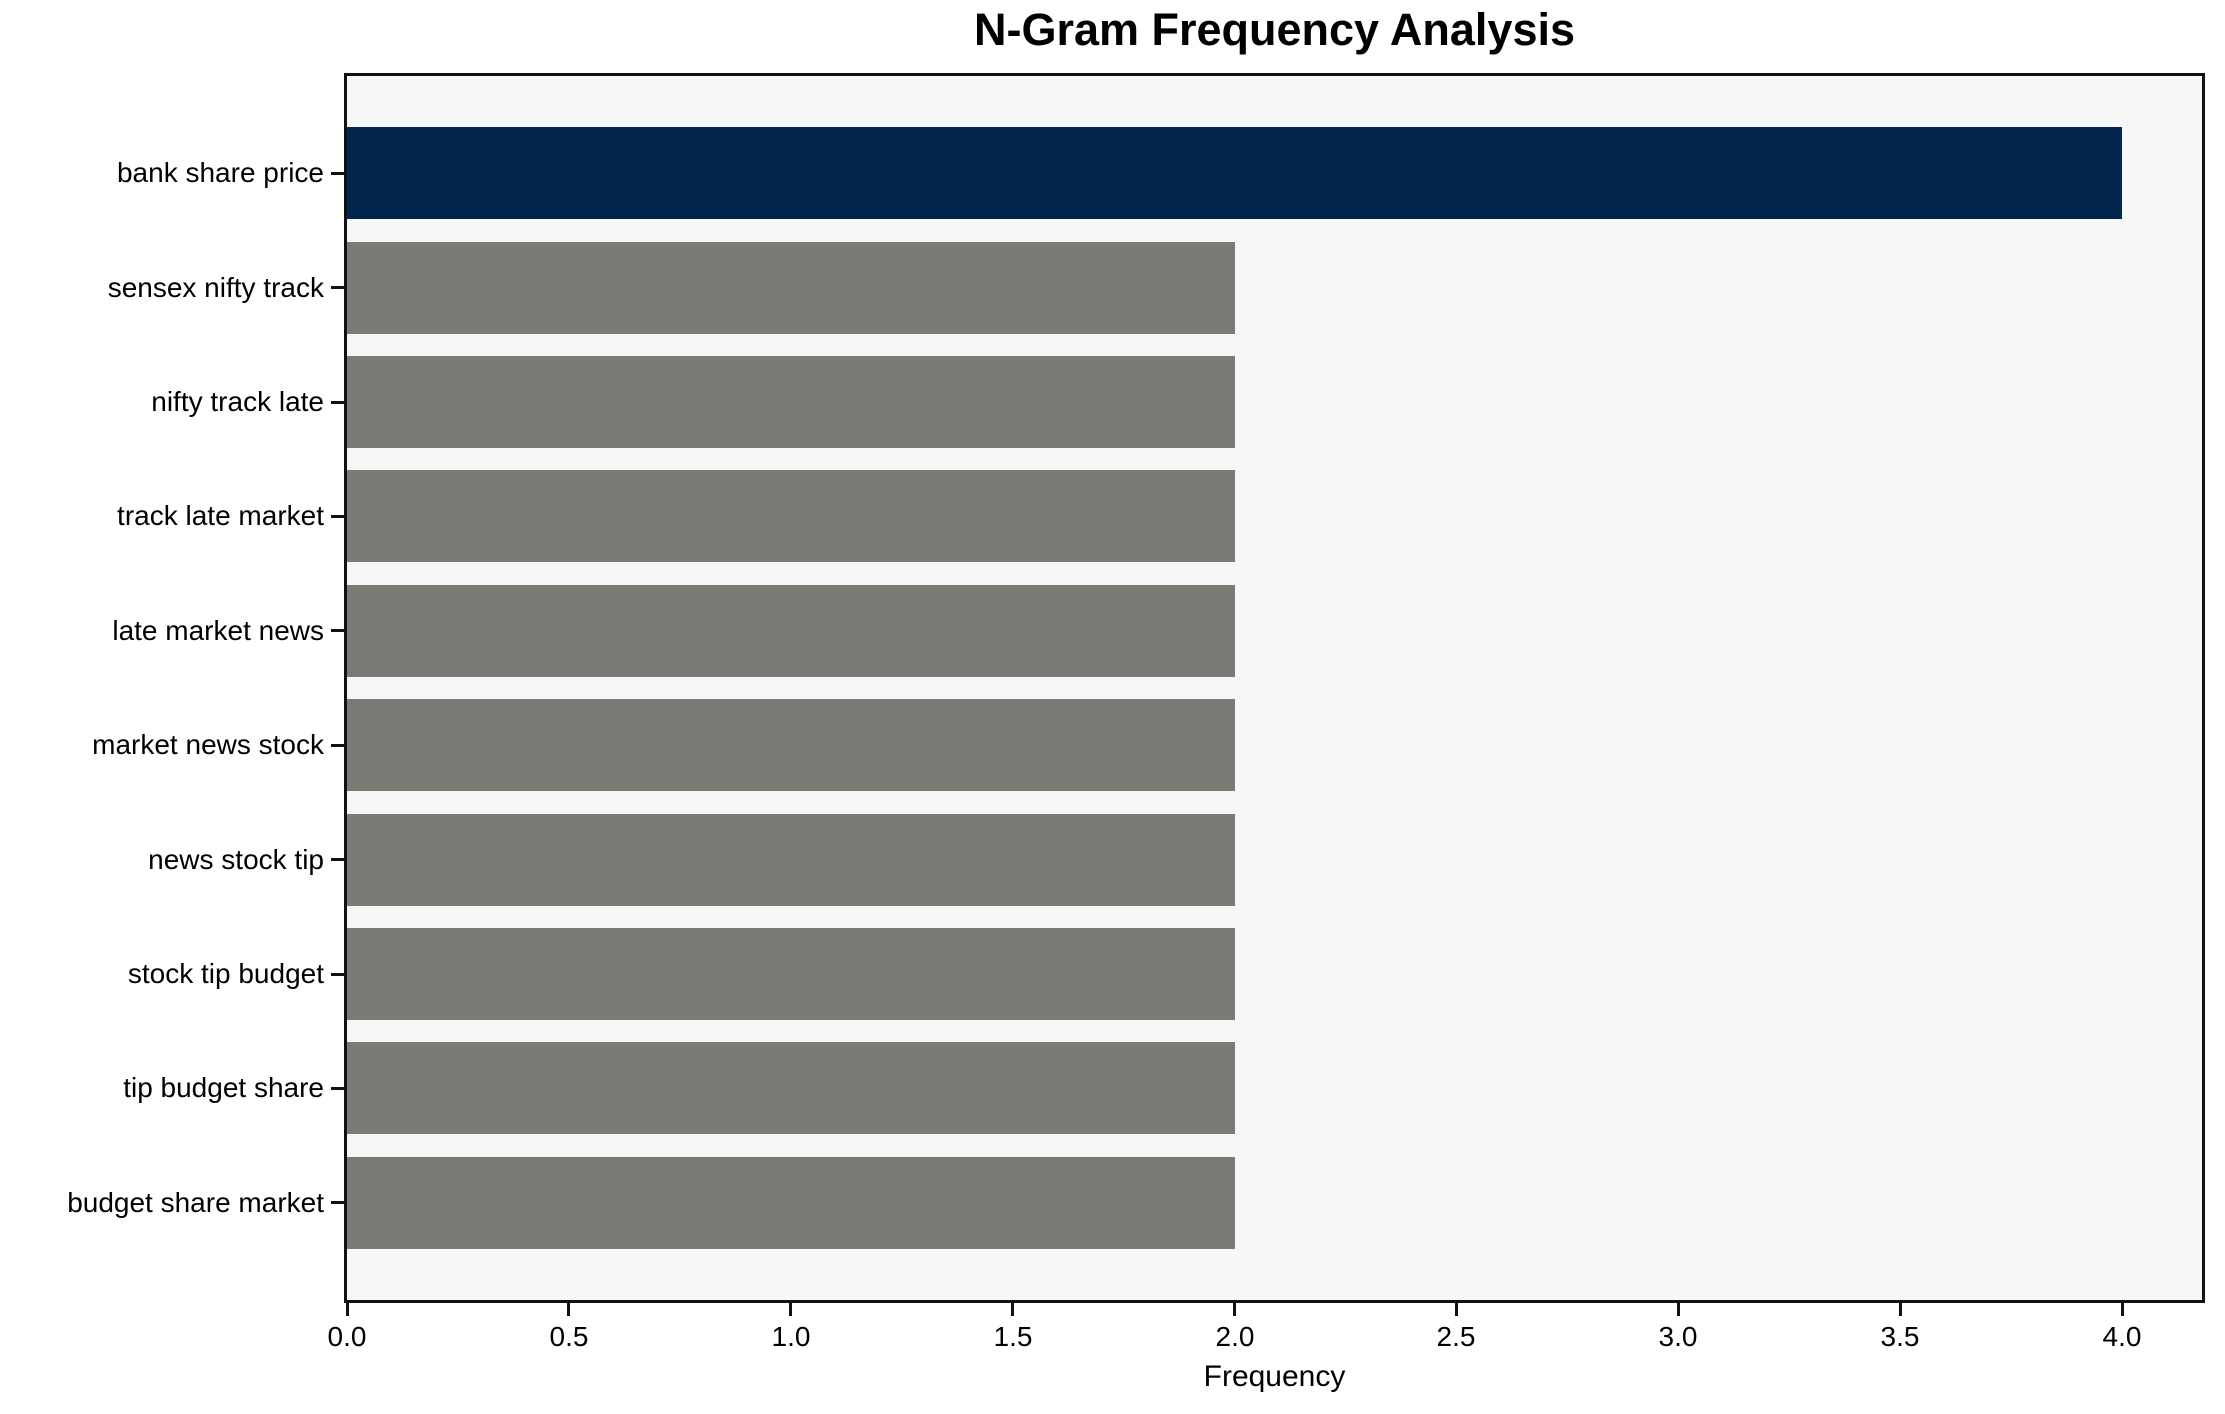  Describe the element at coordinates (347, 1336) in the screenshot. I see `x-tick-label: 0.0` at that location.